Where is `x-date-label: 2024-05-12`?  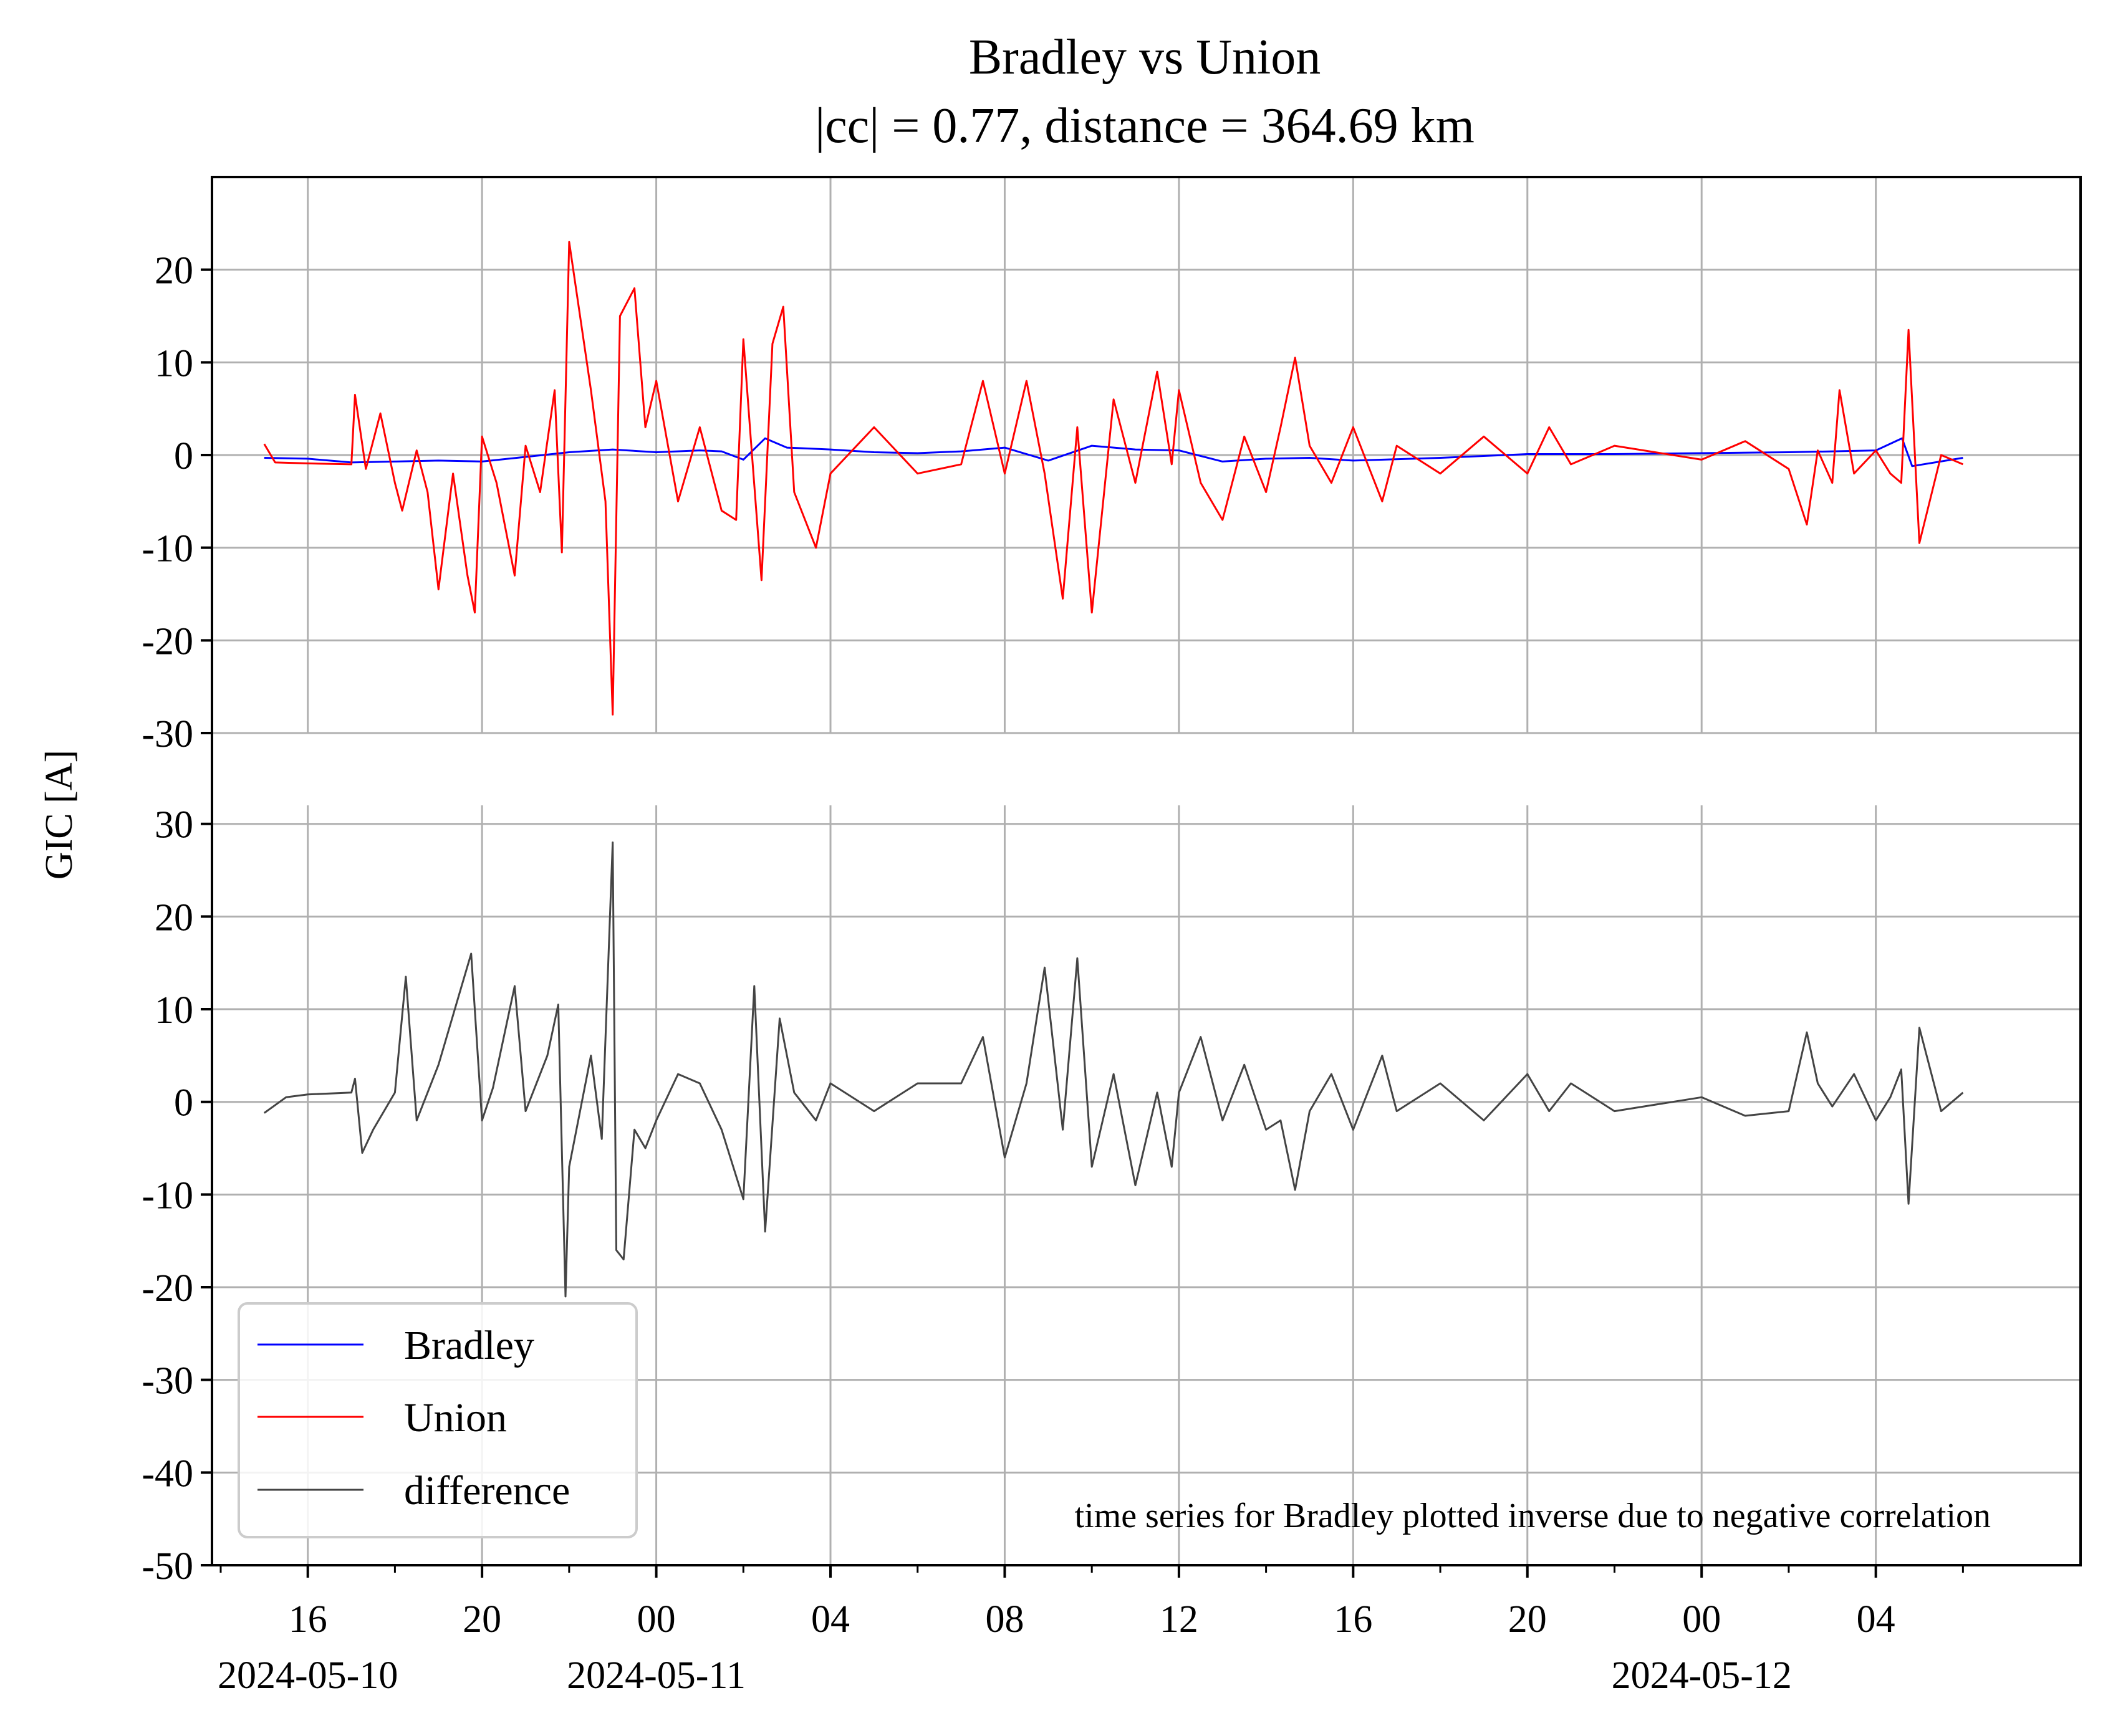
x-date-label: 2024-05-12 is located at coordinates (1702, 1675).